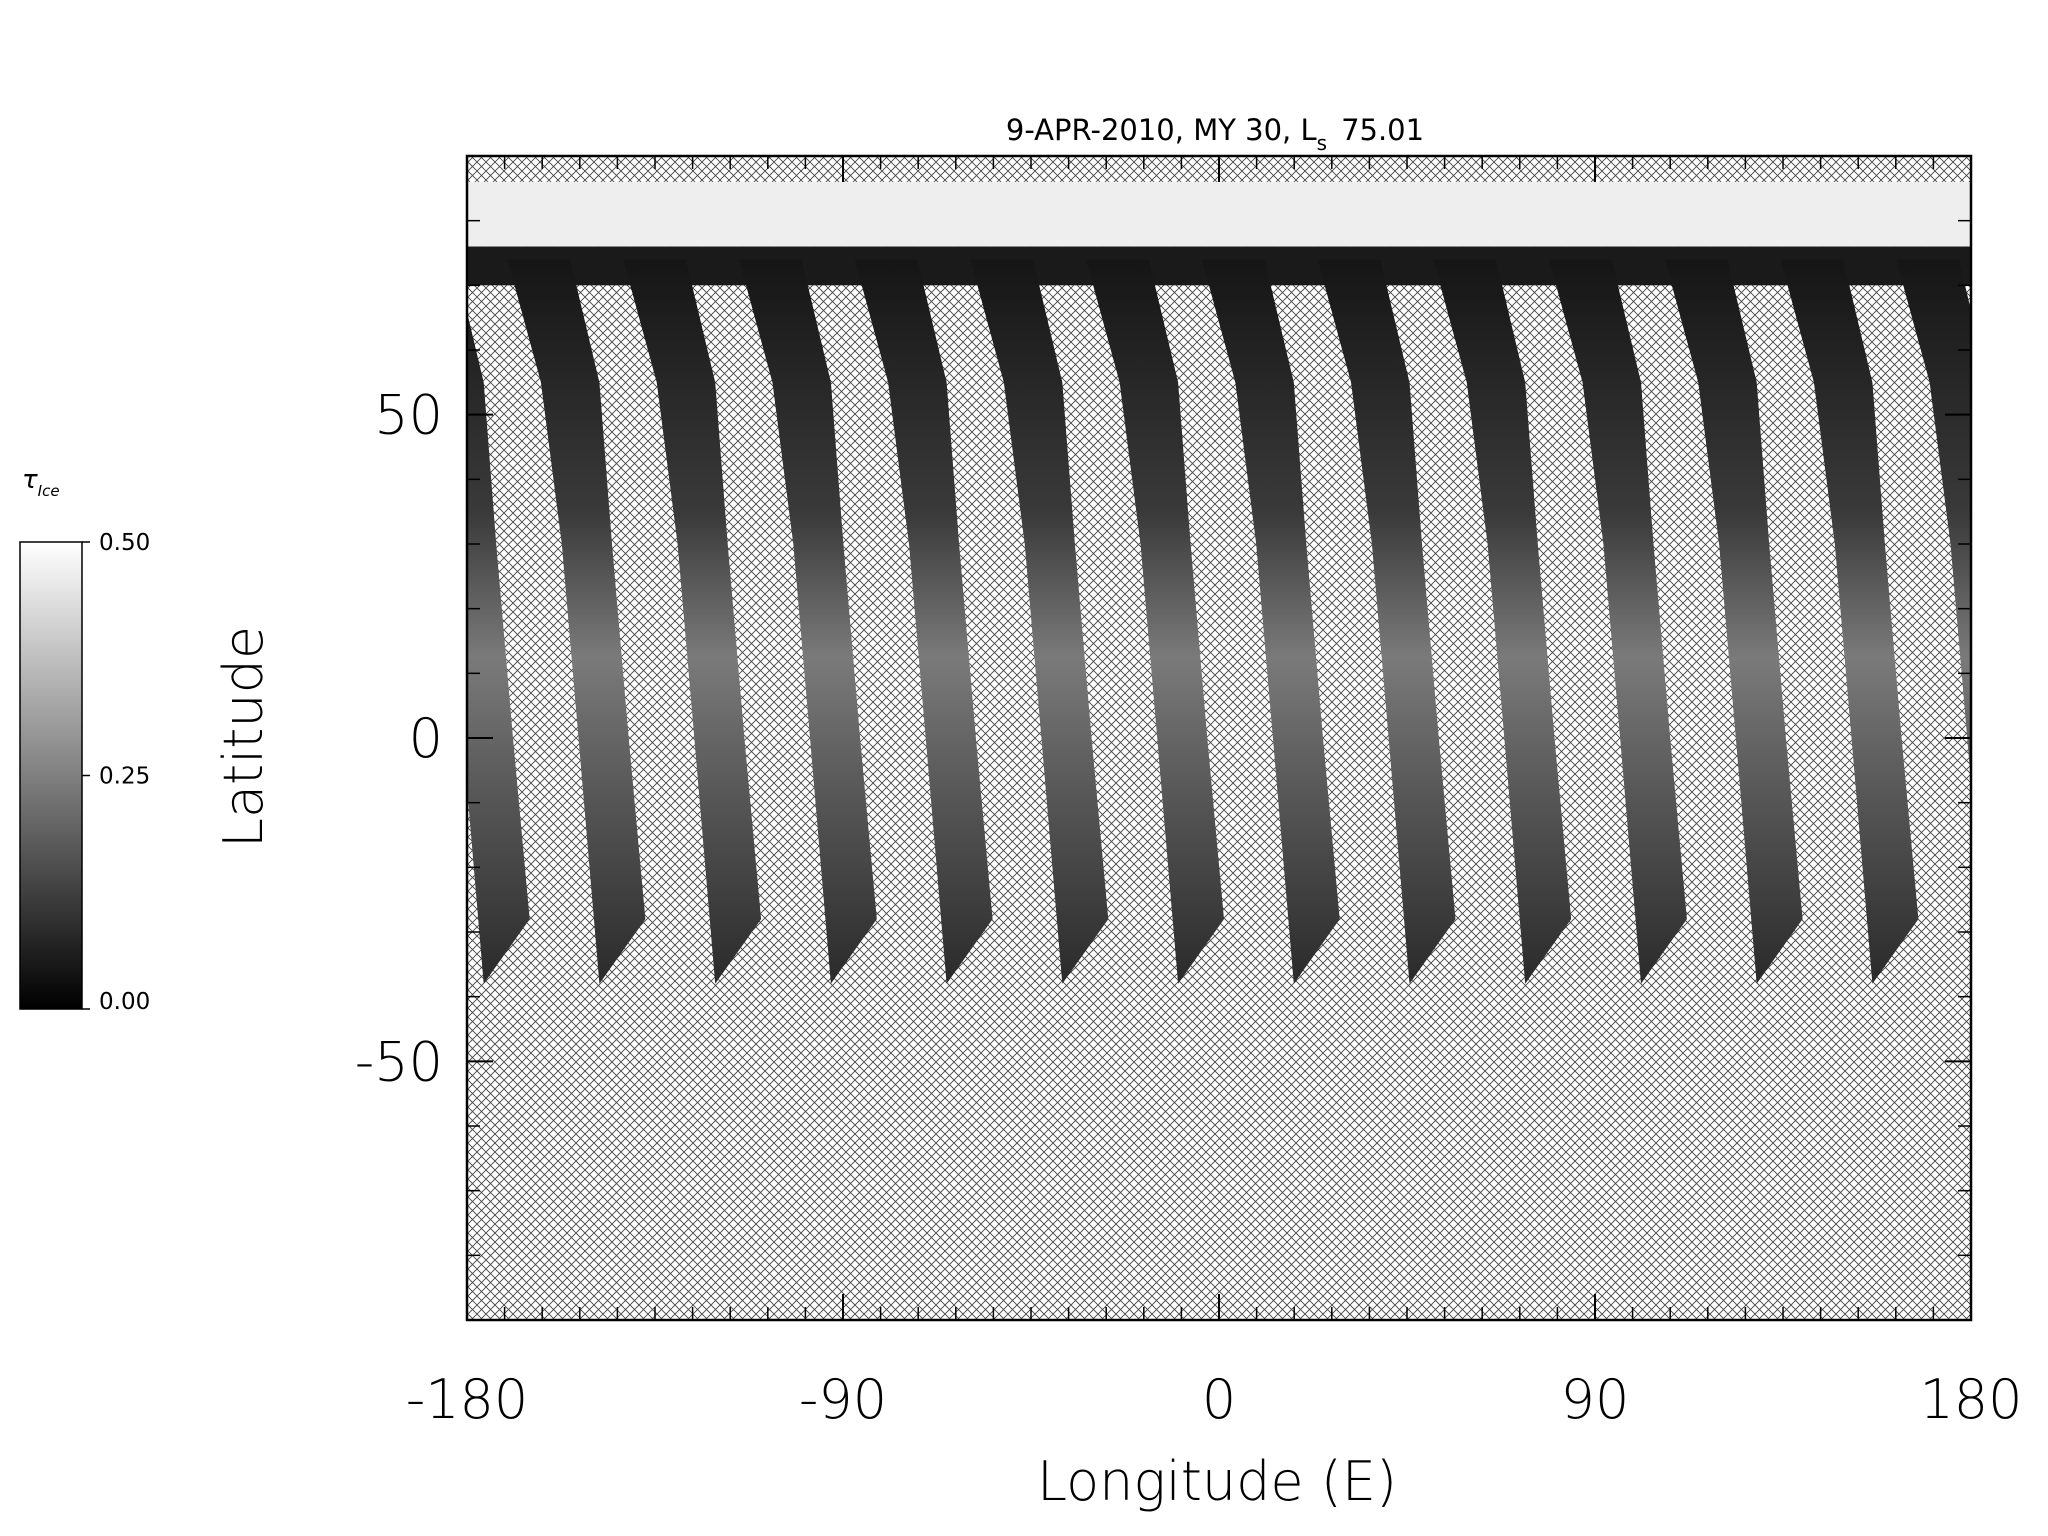  I want to click on colorbar-tick-label: 0.00, so click(124, 1002).